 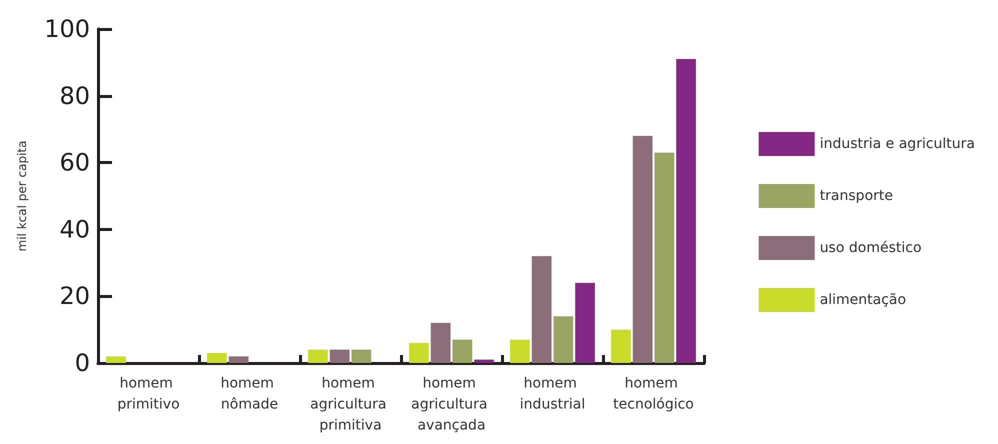 What do you see at coordinates (350, 405) in the screenshot?
I see `x-tick-label: homem agricultura primitiva` at bounding box center [350, 405].